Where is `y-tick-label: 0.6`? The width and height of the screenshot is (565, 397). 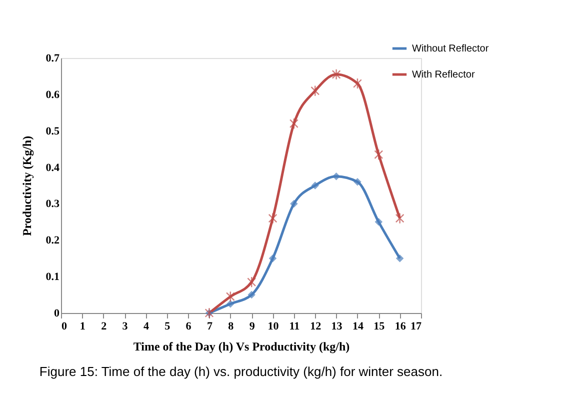
y-tick-label: 0.6 is located at coordinates (53, 94).